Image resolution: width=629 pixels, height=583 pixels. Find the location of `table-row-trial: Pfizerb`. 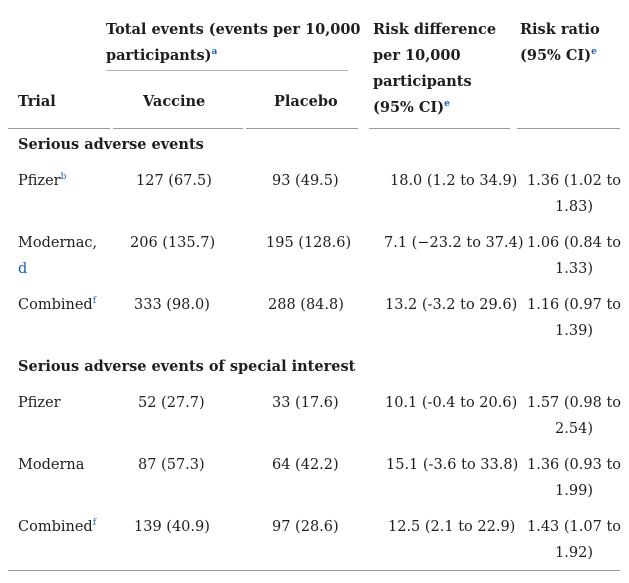

table-row-trial: Pfizerb is located at coordinates (42, 181).